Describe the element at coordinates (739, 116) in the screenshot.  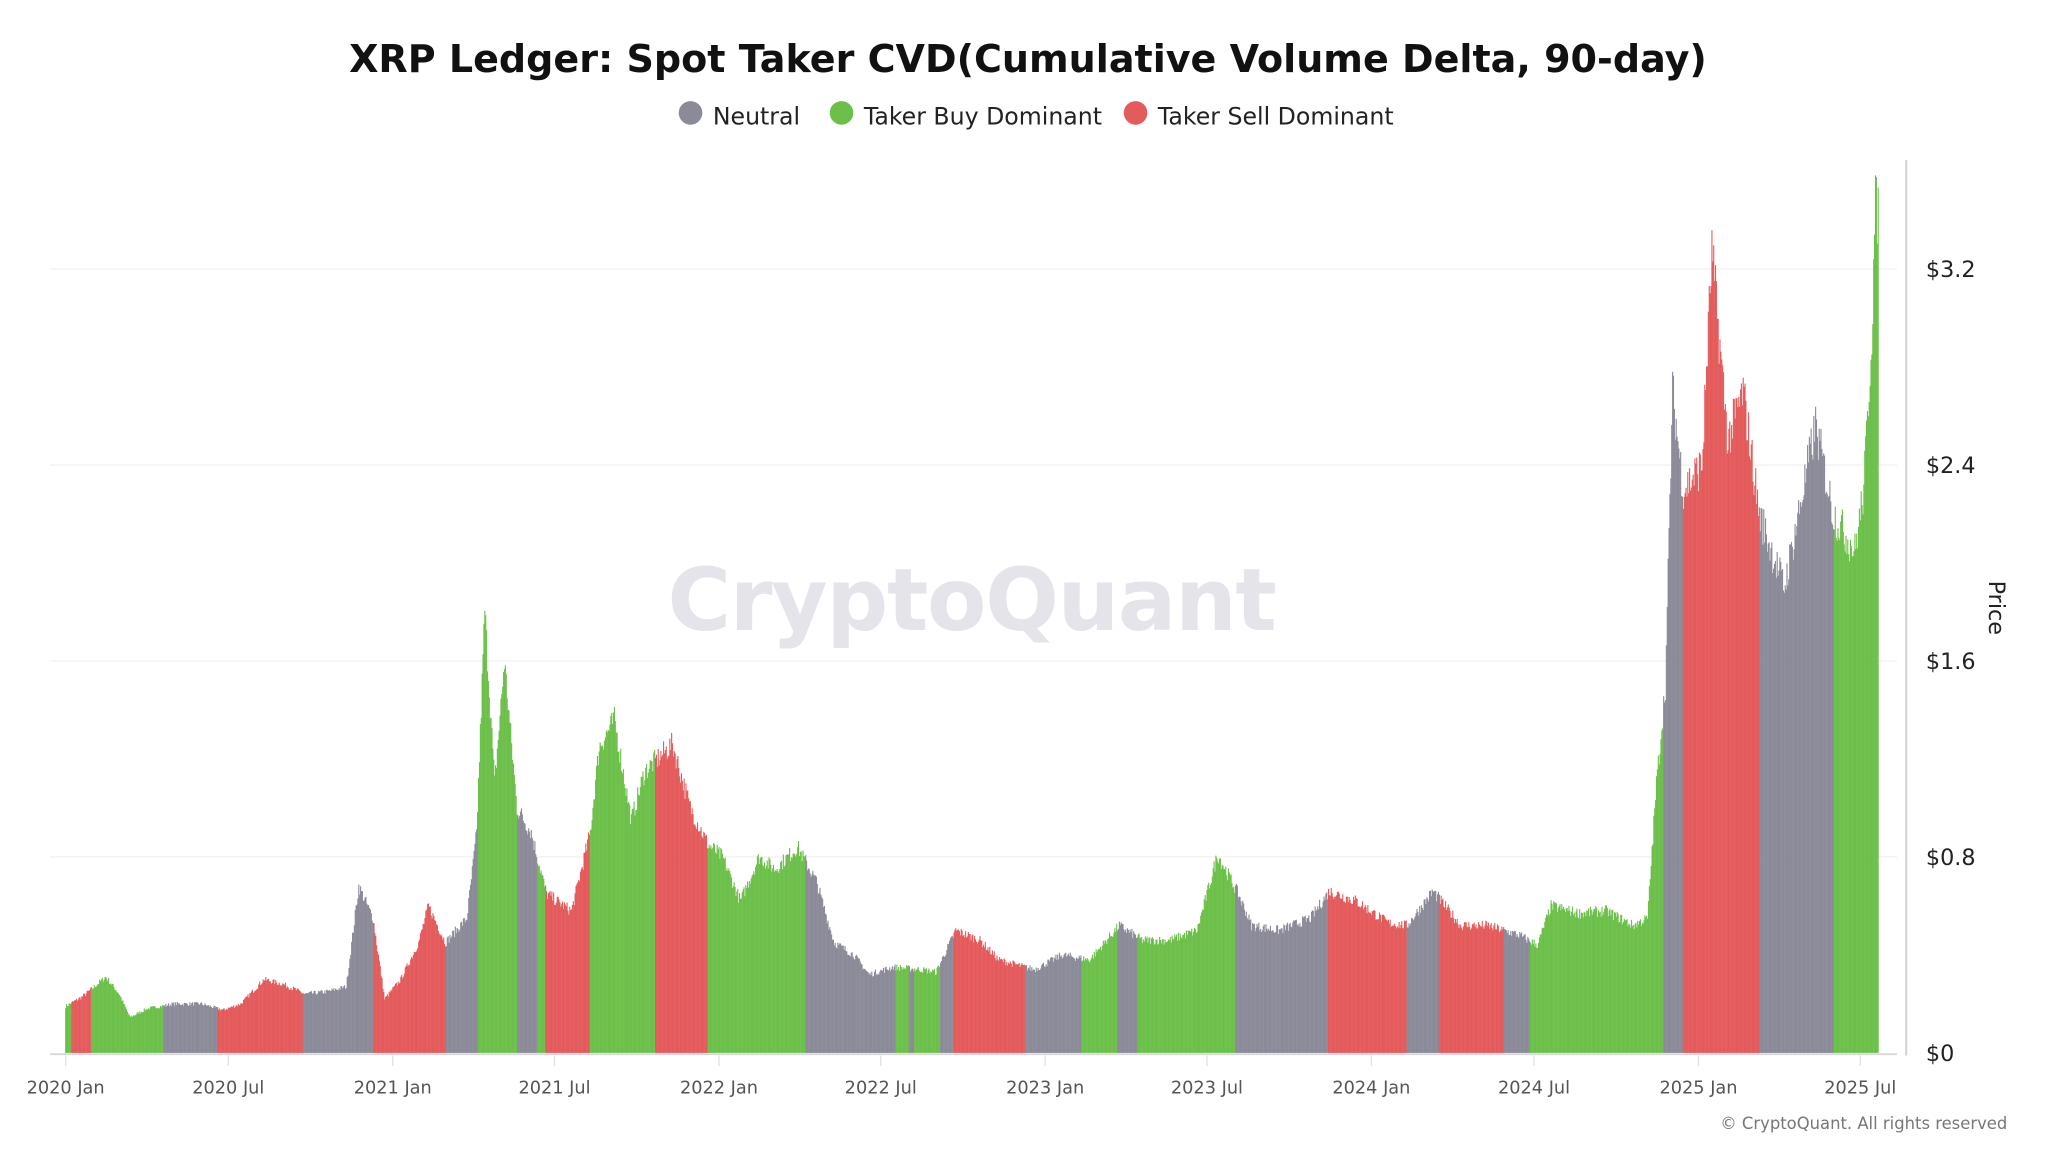
I see `legend-item-neutral: Neutral` at that location.